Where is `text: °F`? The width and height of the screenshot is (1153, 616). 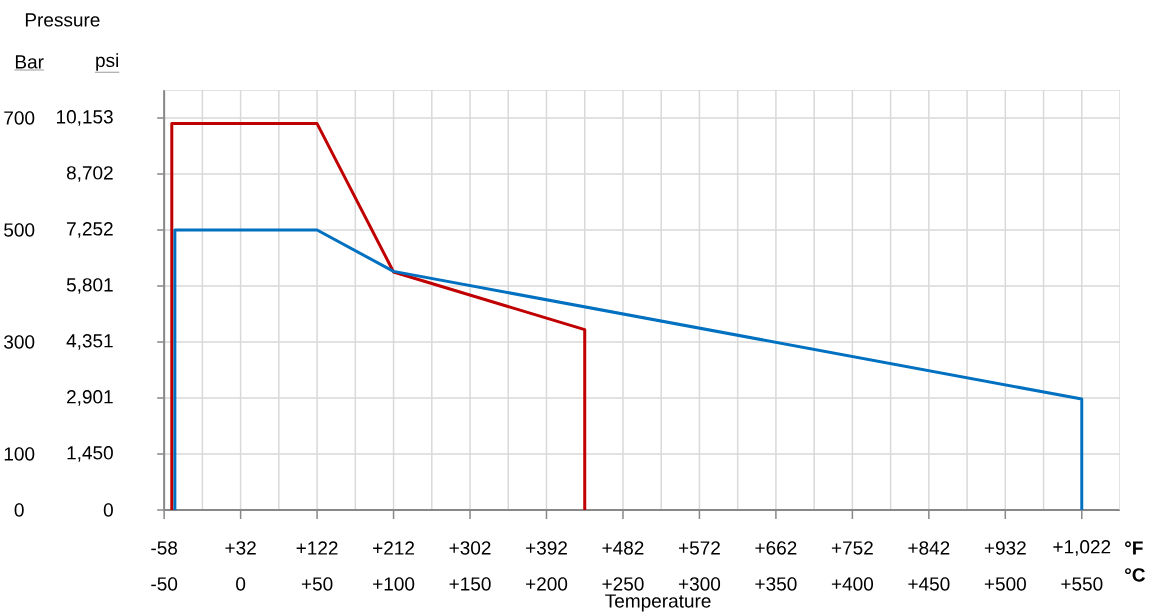 text: °F is located at coordinates (1134, 548).